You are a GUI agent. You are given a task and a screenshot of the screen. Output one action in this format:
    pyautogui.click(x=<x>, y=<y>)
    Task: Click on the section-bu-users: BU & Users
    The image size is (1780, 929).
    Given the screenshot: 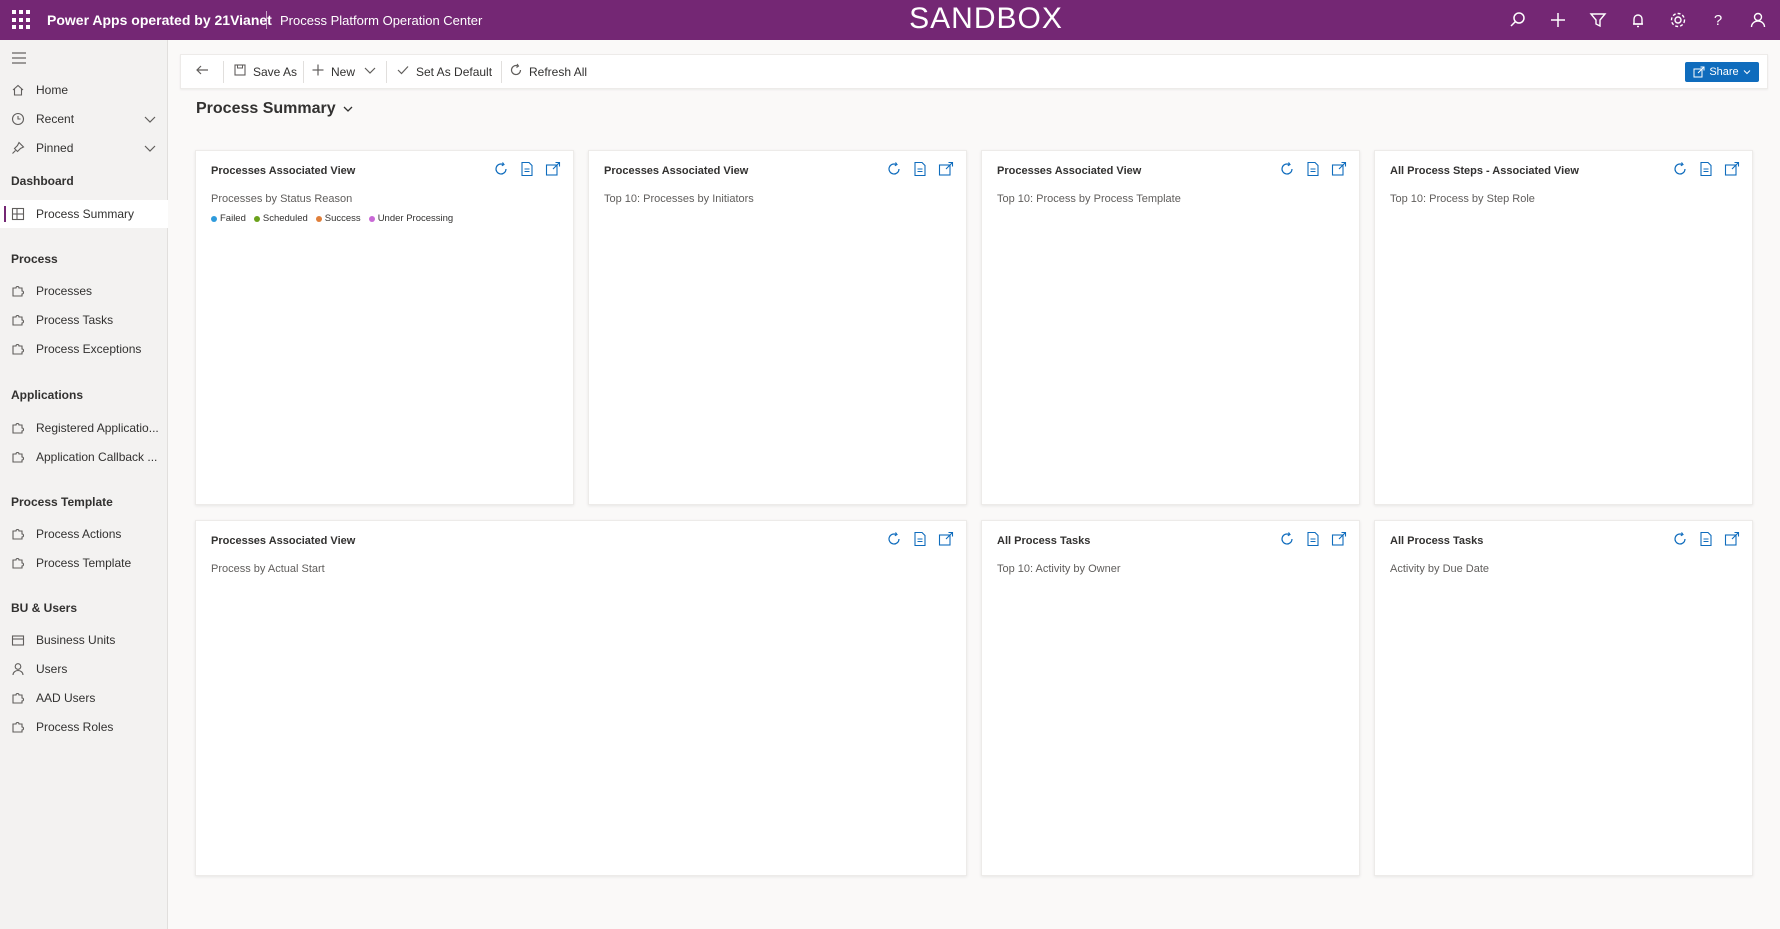 What is the action you would take?
    pyautogui.click(x=44, y=608)
    